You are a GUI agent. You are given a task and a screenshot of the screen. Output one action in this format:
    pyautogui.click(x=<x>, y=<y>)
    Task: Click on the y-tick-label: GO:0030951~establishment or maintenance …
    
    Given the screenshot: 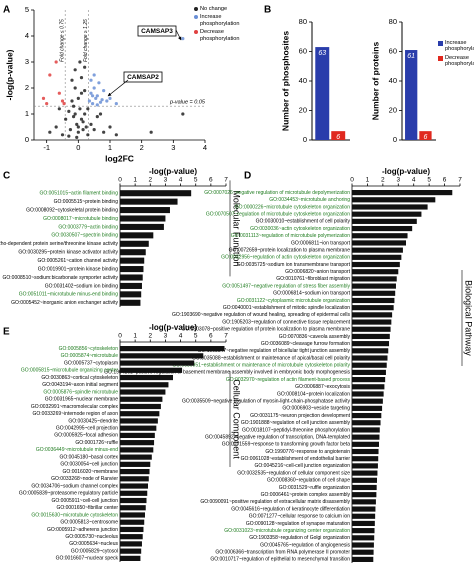 What is the action you would take?
    pyautogui.click(x=261, y=366)
    